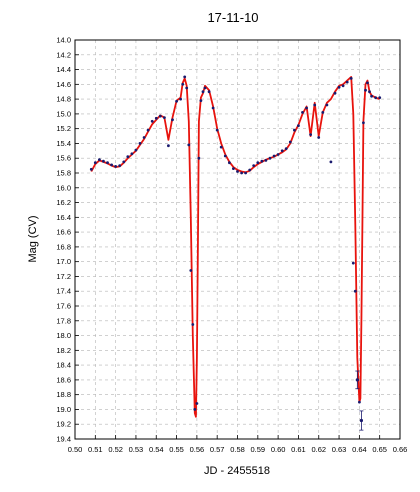  Describe the element at coordinates (379, 449) in the screenshot. I see `x-tick-label: 0.65` at that location.